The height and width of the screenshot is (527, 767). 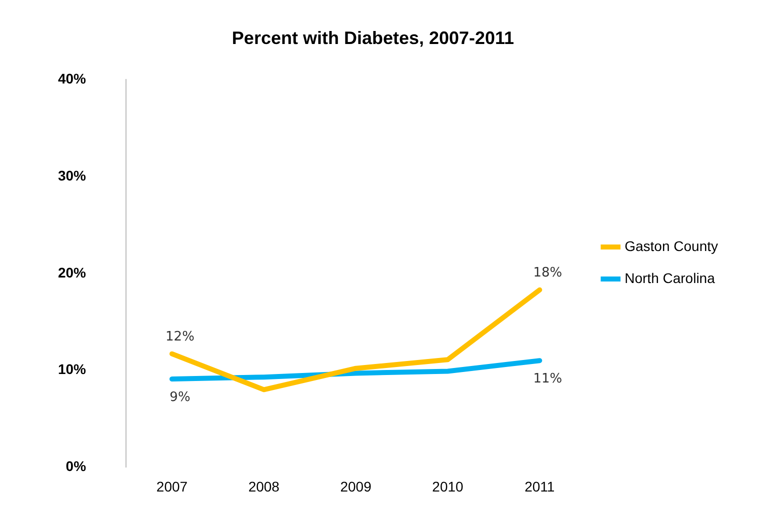 What do you see at coordinates (264, 486) in the screenshot?
I see `x-tick-label: 2008` at bounding box center [264, 486].